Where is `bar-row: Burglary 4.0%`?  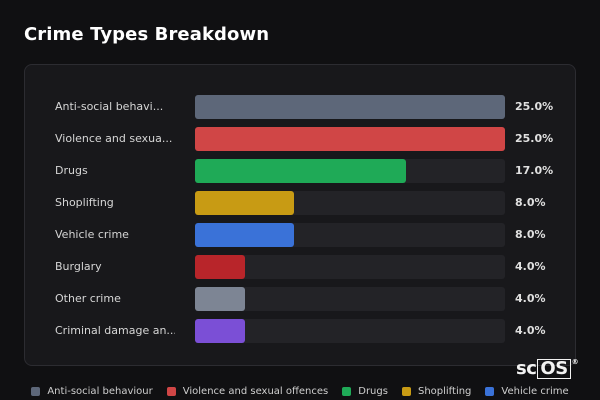 bar-row: Burglary 4.0% is located at coordinates (301, 267).